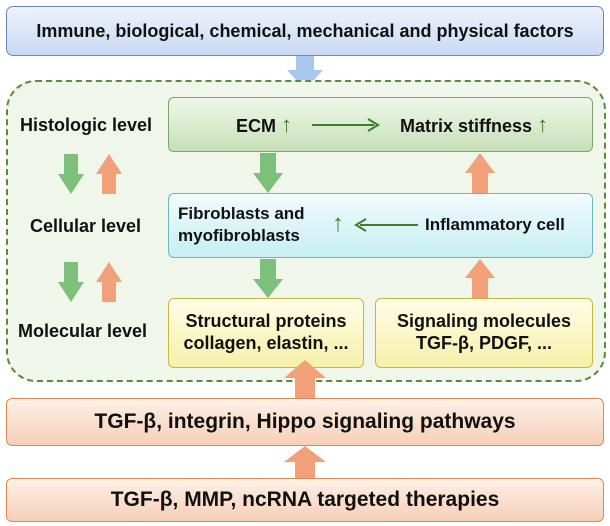 This screenshot has height=526, width=610. What do you see at coordinates (466, 126) in the screenshot?
I see `matrix-text: Matrix stiffness` at bounding box center [466, 126].